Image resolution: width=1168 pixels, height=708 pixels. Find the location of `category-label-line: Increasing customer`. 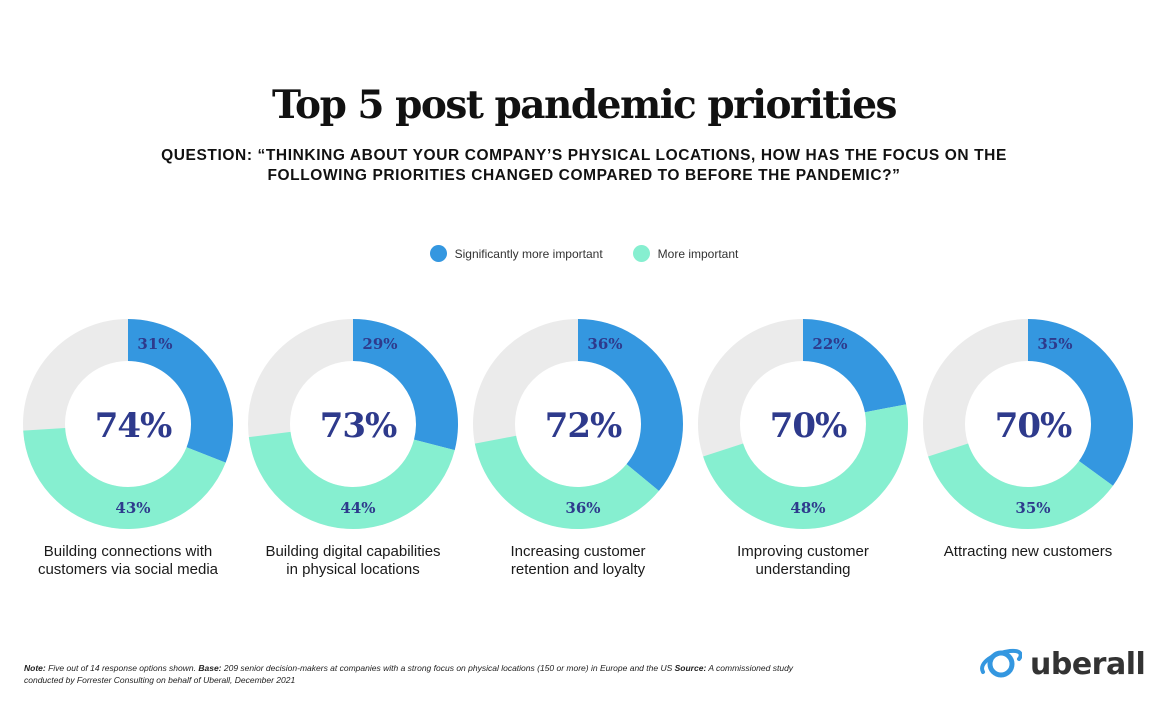

category-label-line: Increasing customer is located at coordinates (578, 551).